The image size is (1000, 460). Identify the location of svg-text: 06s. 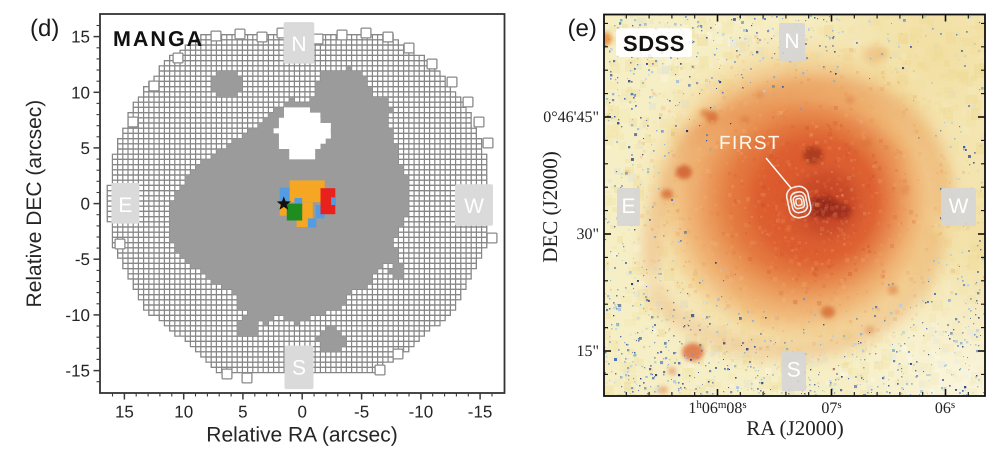
(945, 408).